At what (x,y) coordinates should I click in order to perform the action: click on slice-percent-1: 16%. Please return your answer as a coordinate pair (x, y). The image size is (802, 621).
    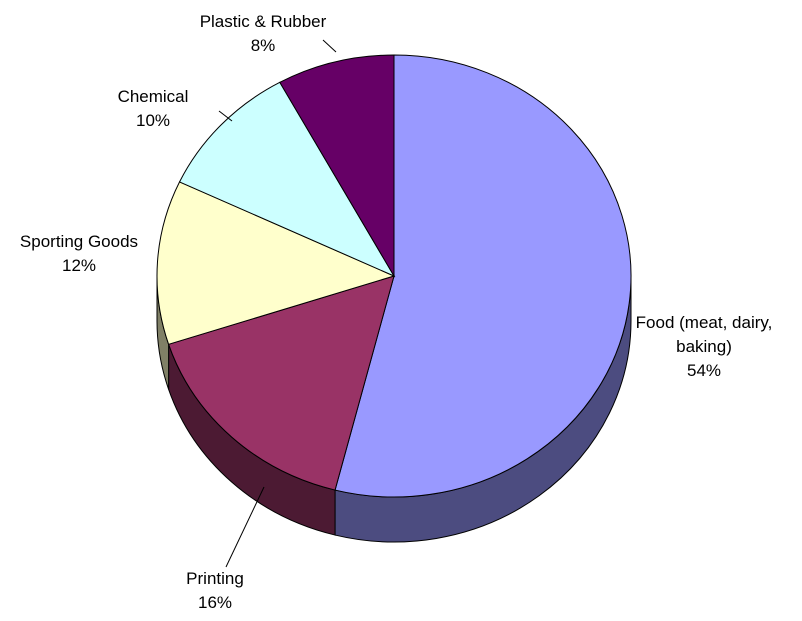
    Looking at the image, I should click on (215, 602).